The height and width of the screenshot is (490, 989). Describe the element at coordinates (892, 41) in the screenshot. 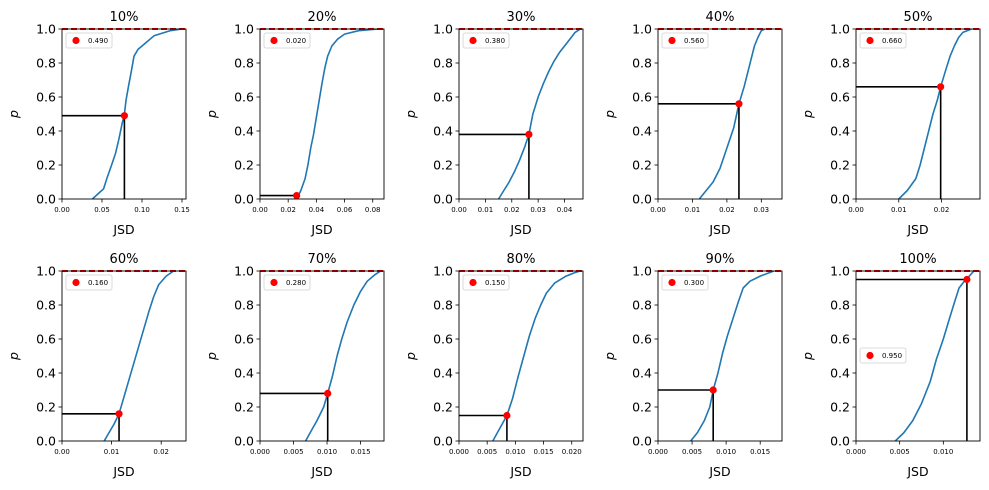

I see `legend-label: 0.660` at that location.